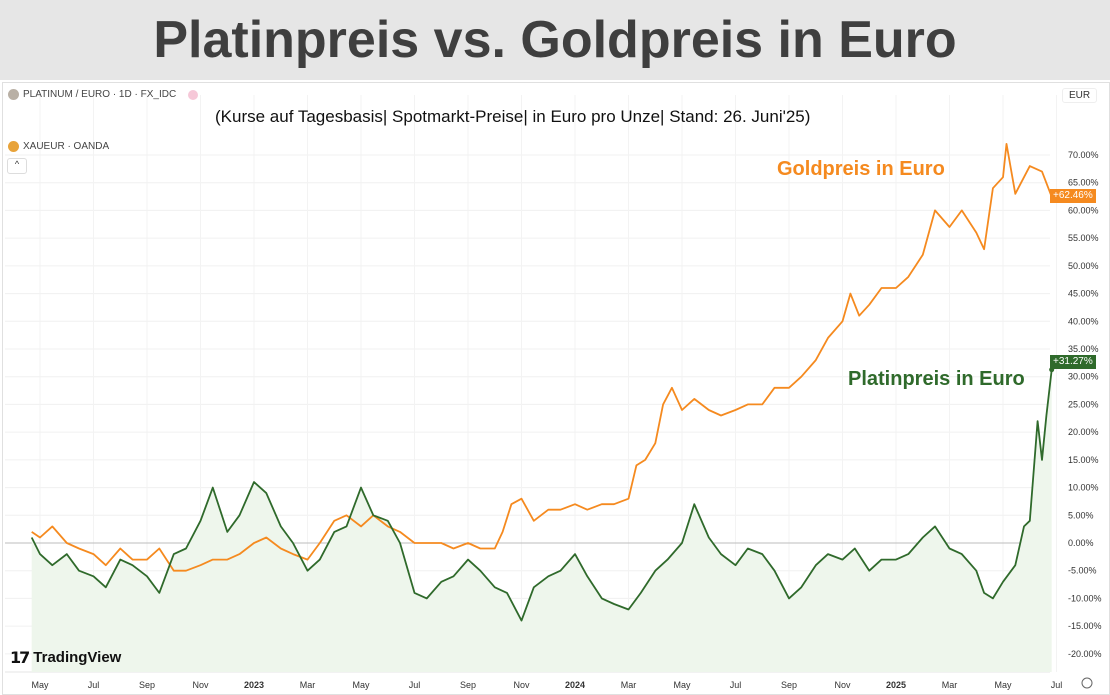 Image resolution: width=1110 pixels, height=695 pixels. What do you see at coordinates (20, 657) in the screenshot?
I see `tradingview-logo-icon: 17` at bounding box center [20, 657].